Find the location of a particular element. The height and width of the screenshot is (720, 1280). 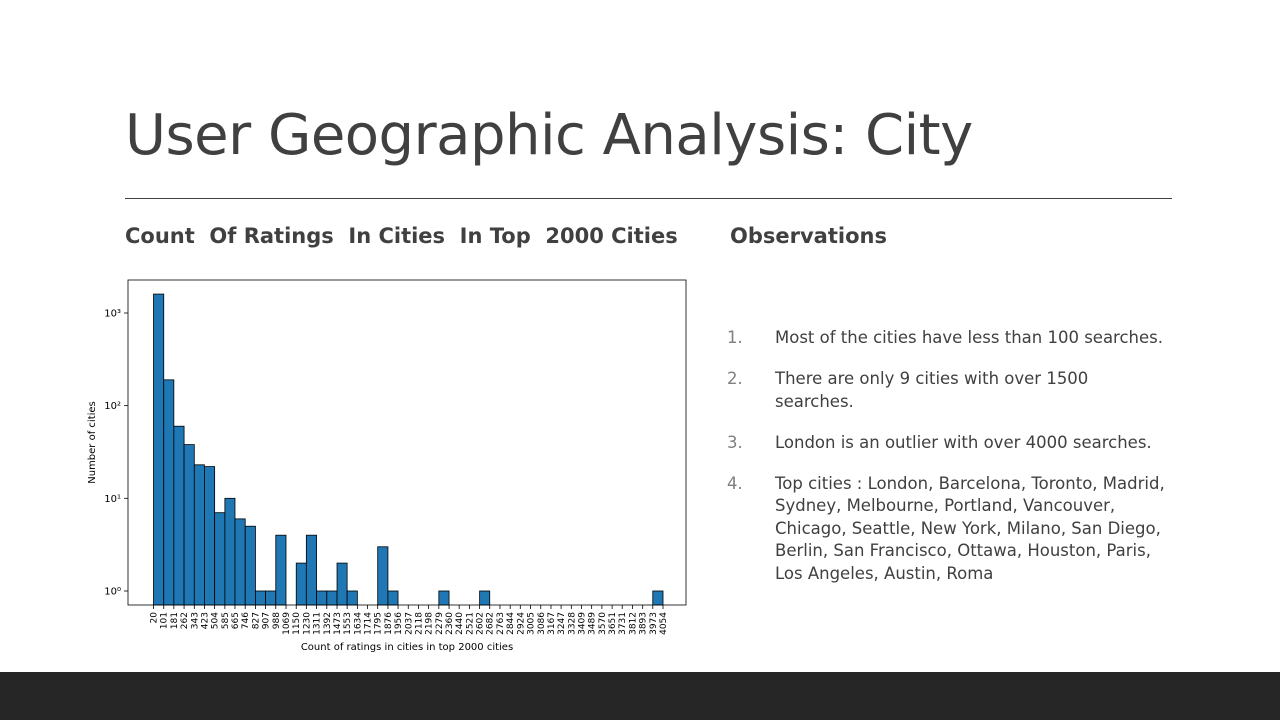

x-tick-label: 2763 is located at coordinates (501, 623).